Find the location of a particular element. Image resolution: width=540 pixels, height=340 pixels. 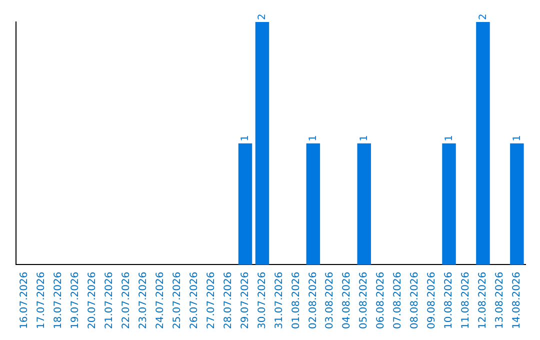

x-tick-label: 04.08.2026 is located at coordinates (347, 301).